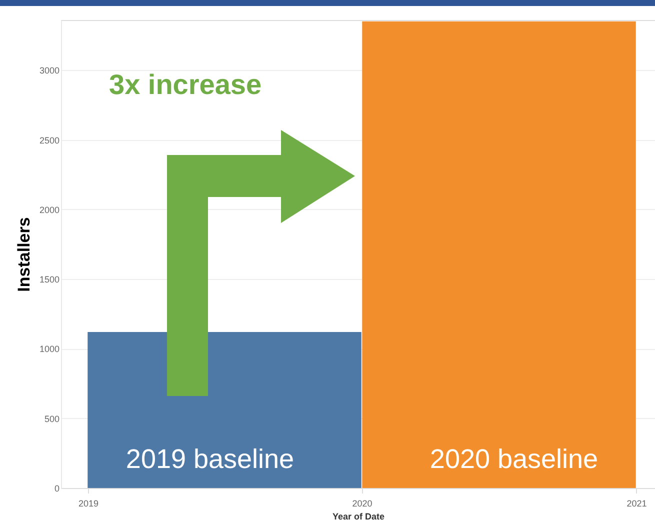 The image size is (655, 524). Describe the element at coordinates (88, 503) in the screenshot. I see `x-tick-label: 2019` at that location.